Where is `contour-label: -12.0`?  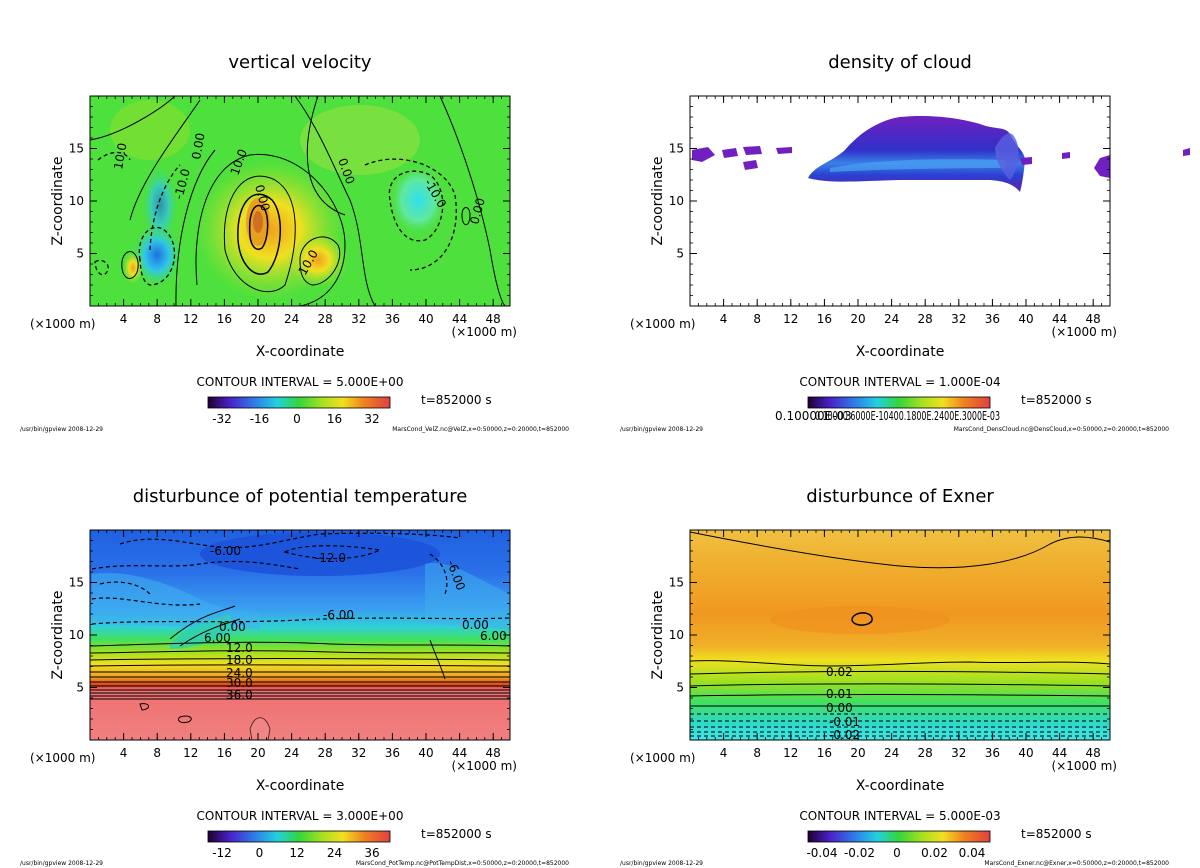
contour-label: -12.0 is located at coordinates (330, 558).